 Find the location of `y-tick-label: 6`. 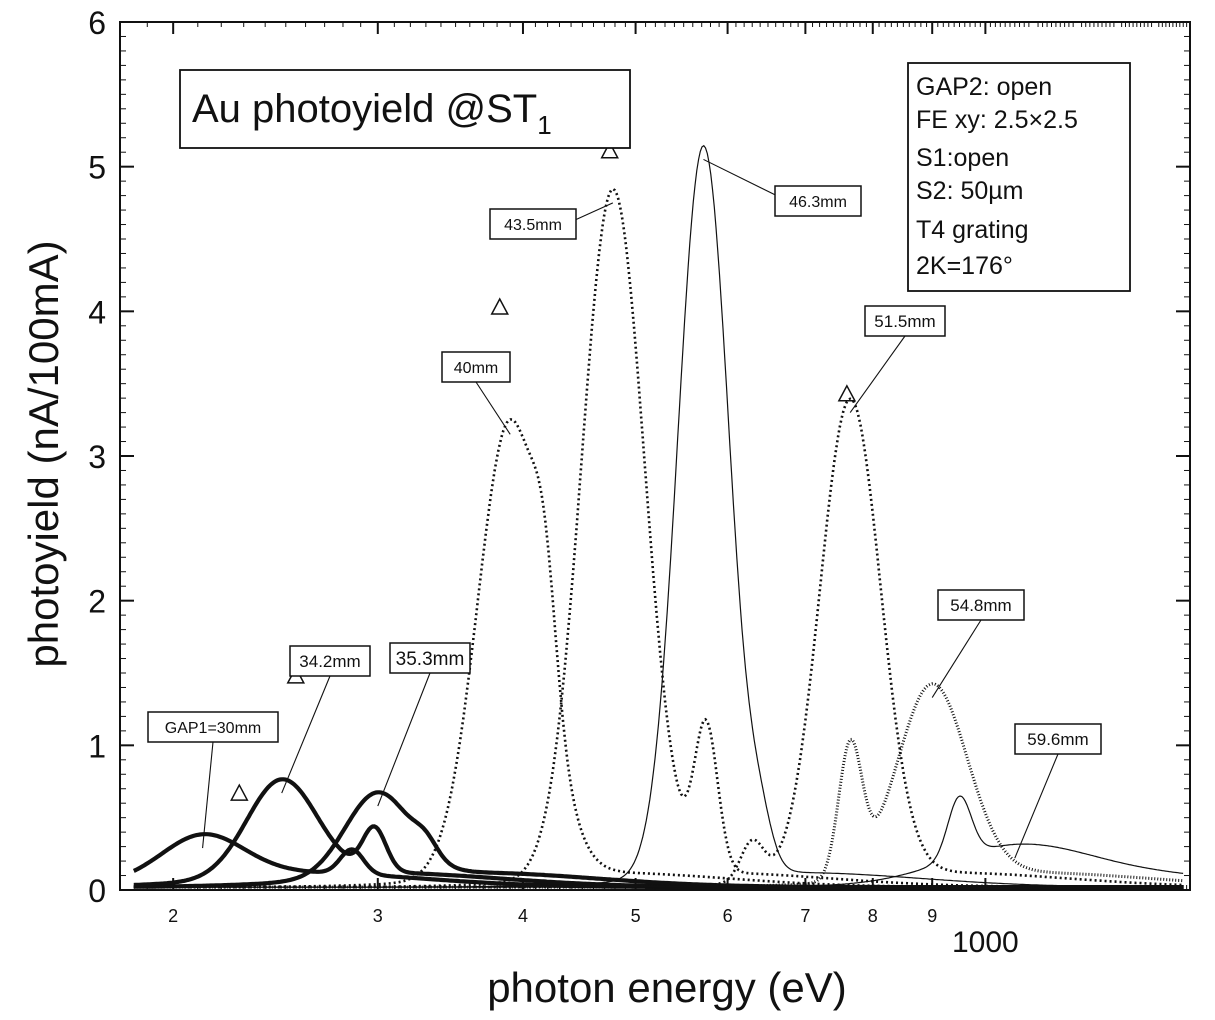

y-tick-label: 6 is located at coordinates (97, 23).